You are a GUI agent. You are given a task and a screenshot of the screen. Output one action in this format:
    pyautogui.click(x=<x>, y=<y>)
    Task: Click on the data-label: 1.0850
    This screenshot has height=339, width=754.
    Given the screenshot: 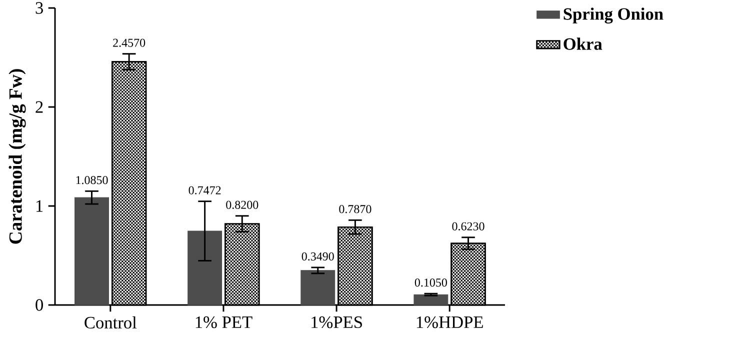 What is the action you would take?
    pyautogui.click(x=92, y=180)
    